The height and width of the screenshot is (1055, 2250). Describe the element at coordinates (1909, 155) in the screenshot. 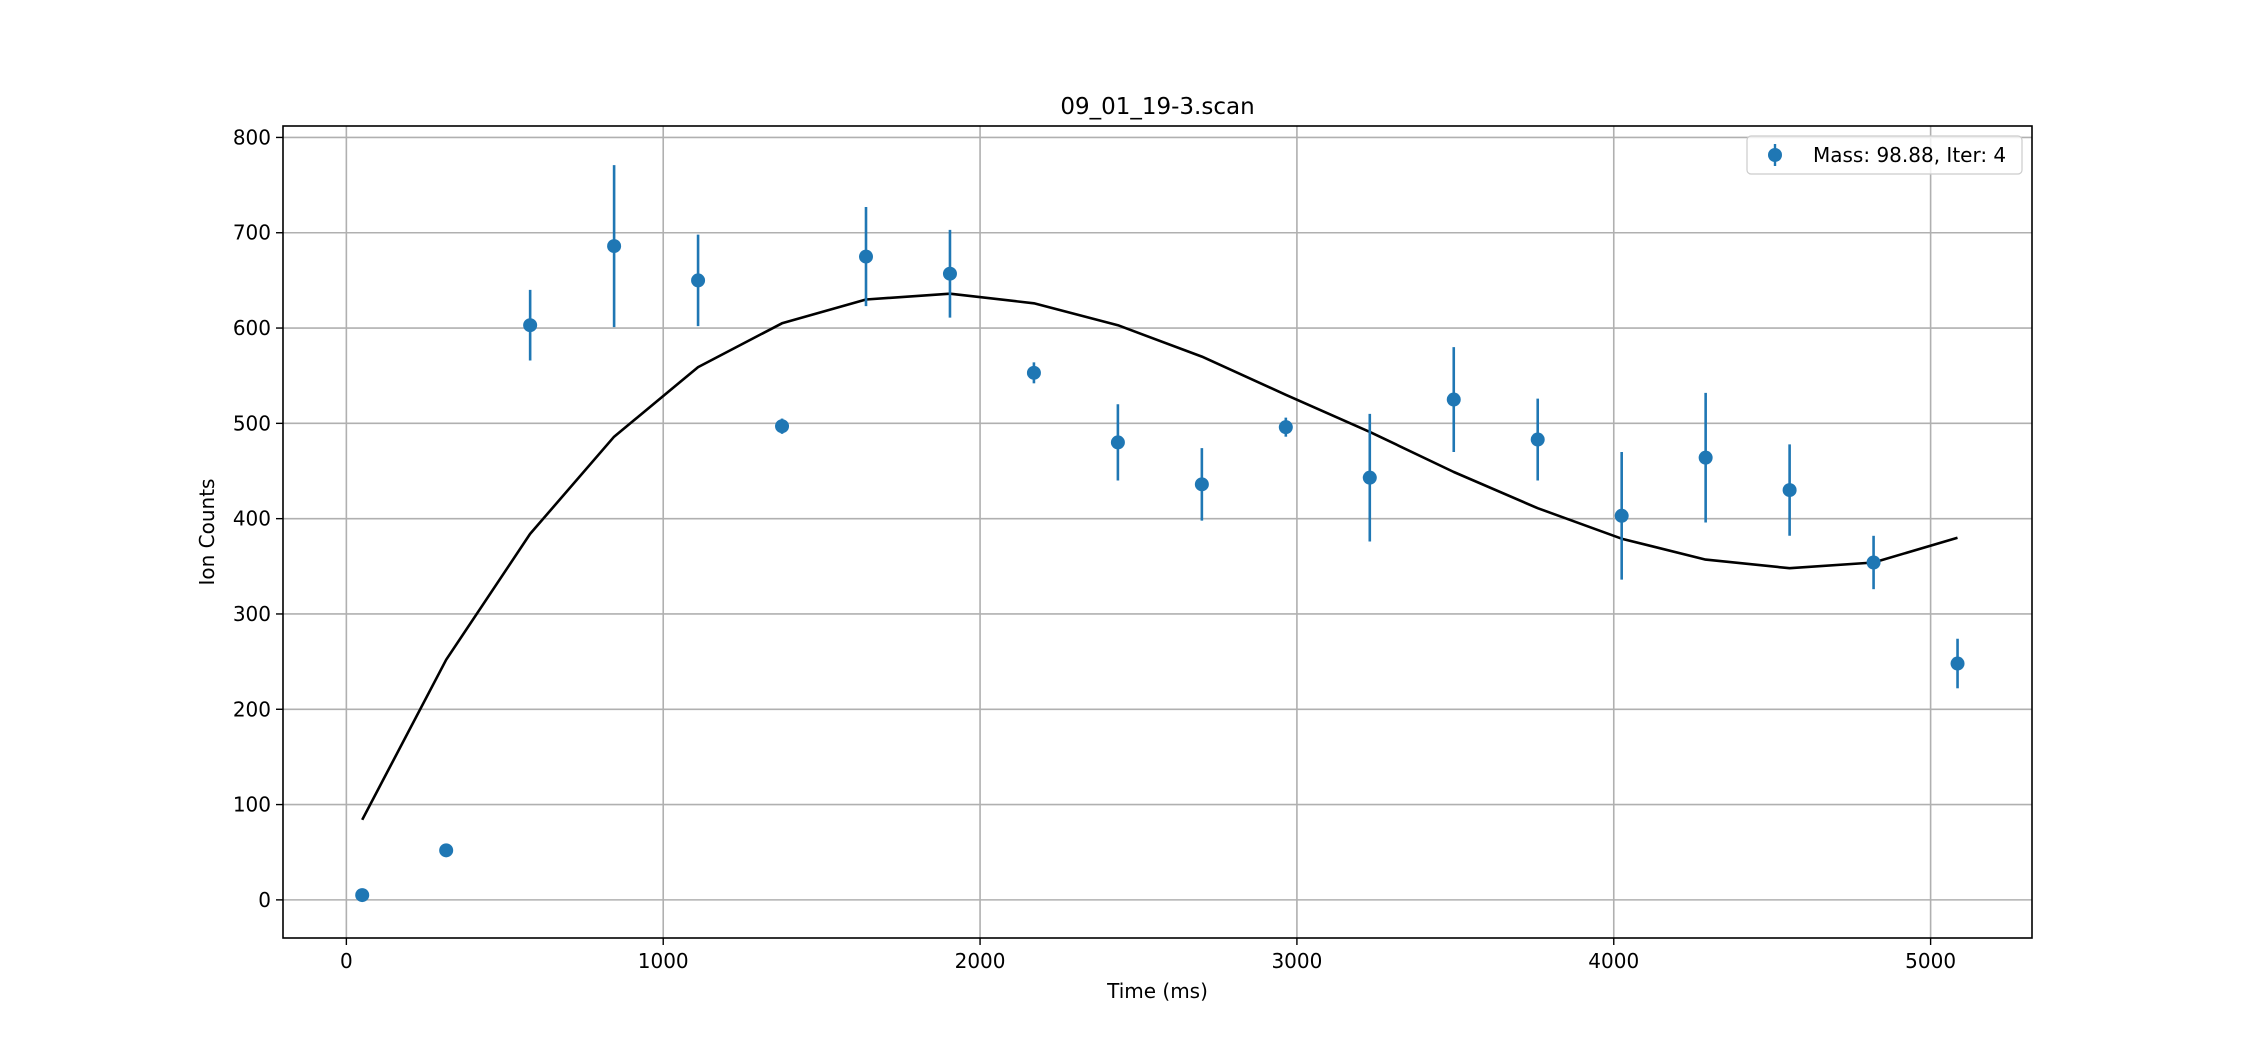

I see `legend-label: Mass: 98.88, Iter: 4` at that location.